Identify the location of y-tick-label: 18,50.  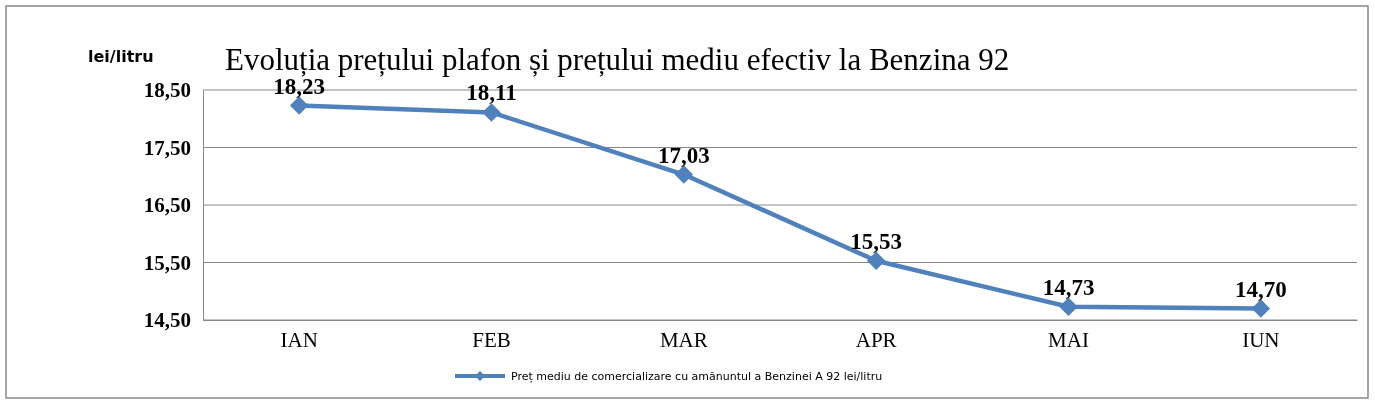
(167, 90).